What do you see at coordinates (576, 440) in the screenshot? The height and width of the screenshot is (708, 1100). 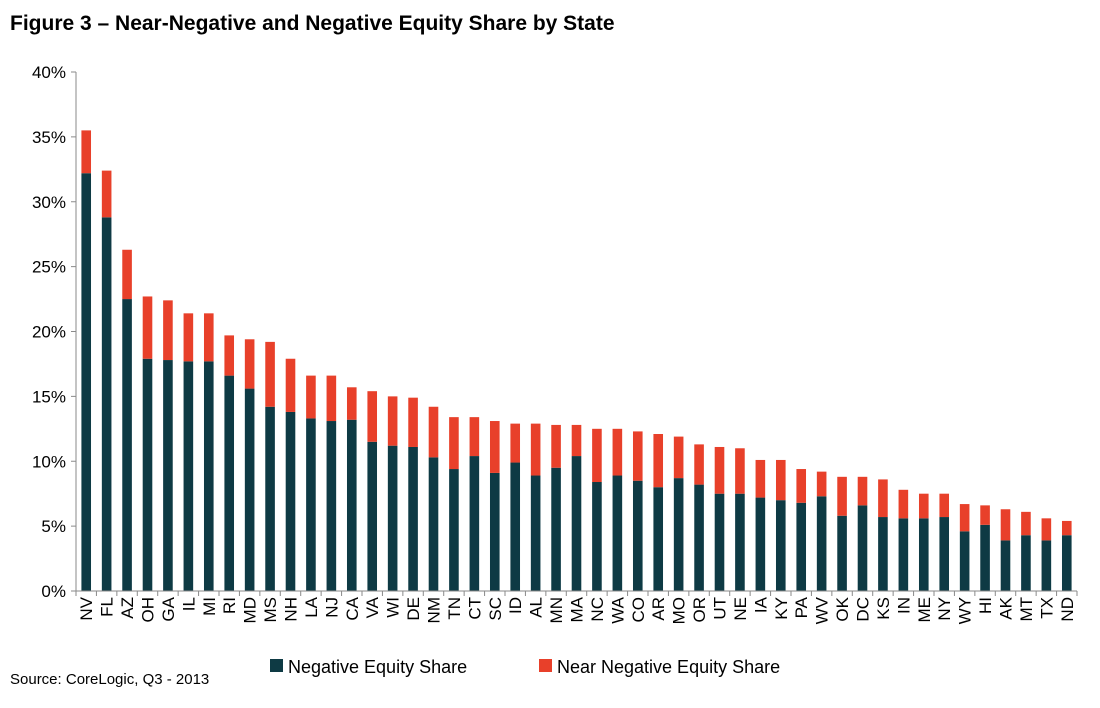 I see `bar-near-negative-ma` at bounding box center [576, 440].